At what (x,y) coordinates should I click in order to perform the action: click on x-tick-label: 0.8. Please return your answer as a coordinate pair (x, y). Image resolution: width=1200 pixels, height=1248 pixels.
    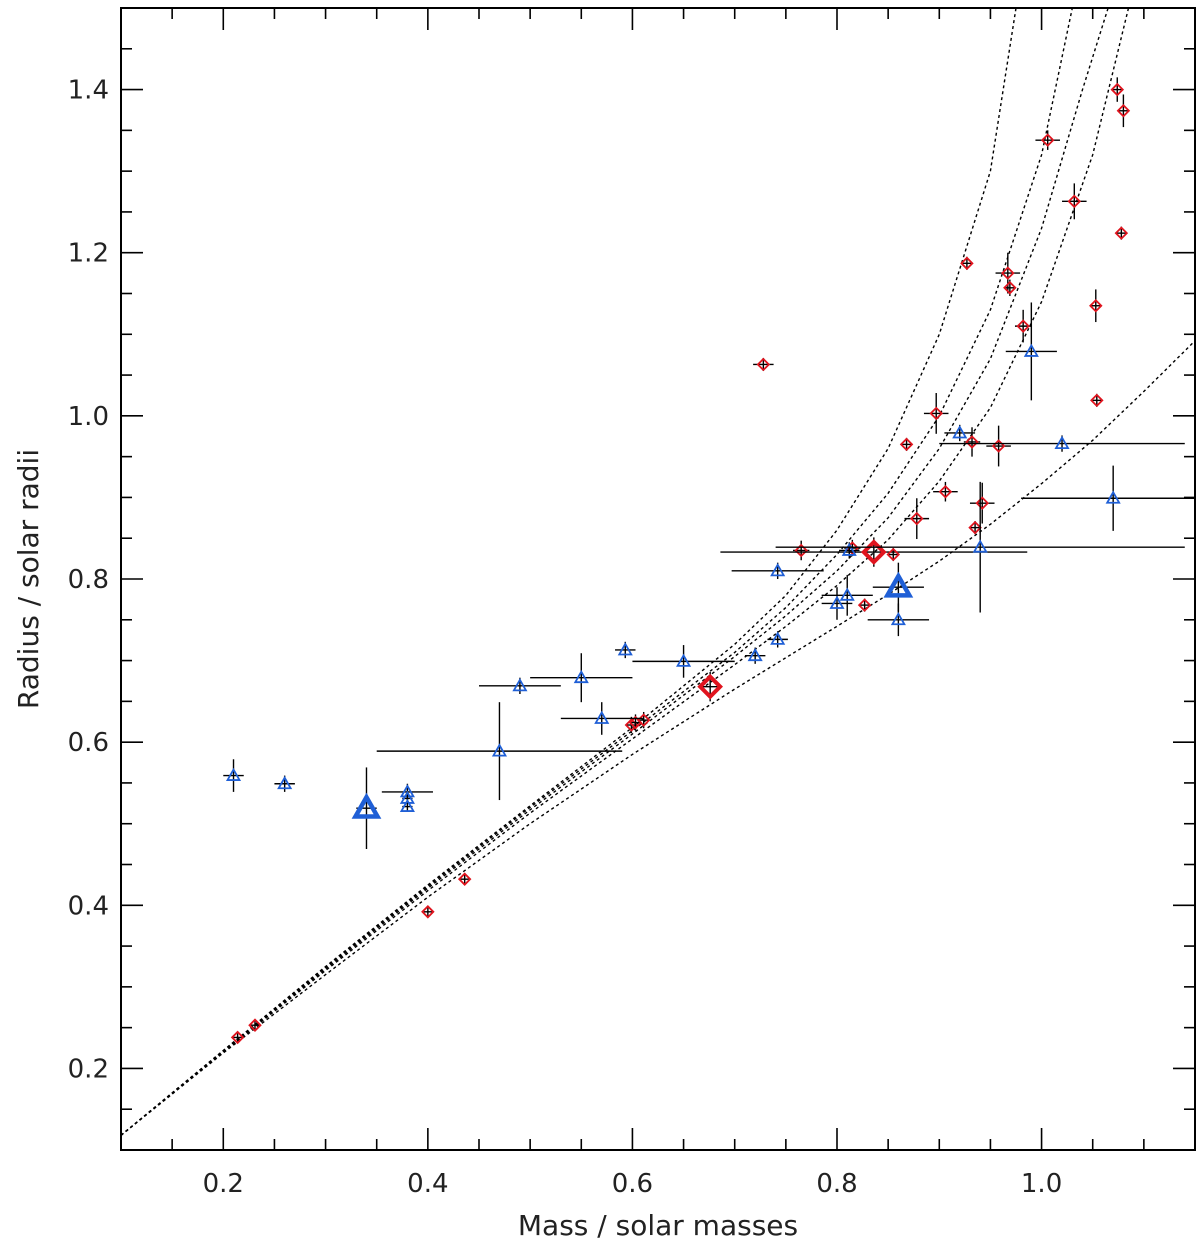
    Looking at the image, I should click on (836, 1184).